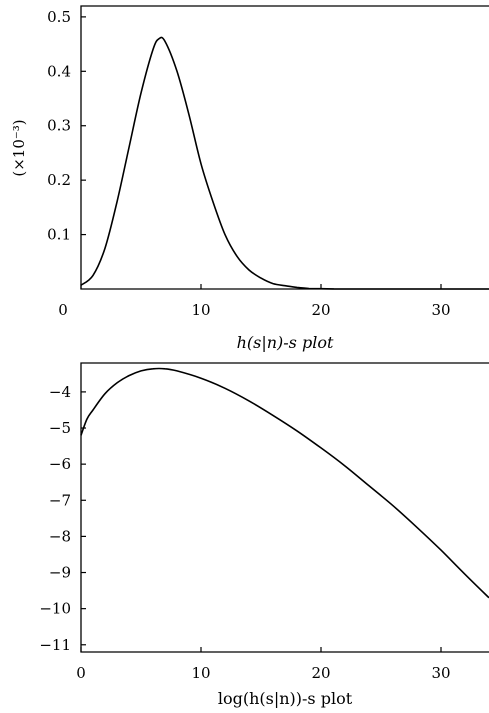  Describe the element at coordinates (55, 609) in the screenshot. I see `chart-2-y-tick-label: −10` at that location.